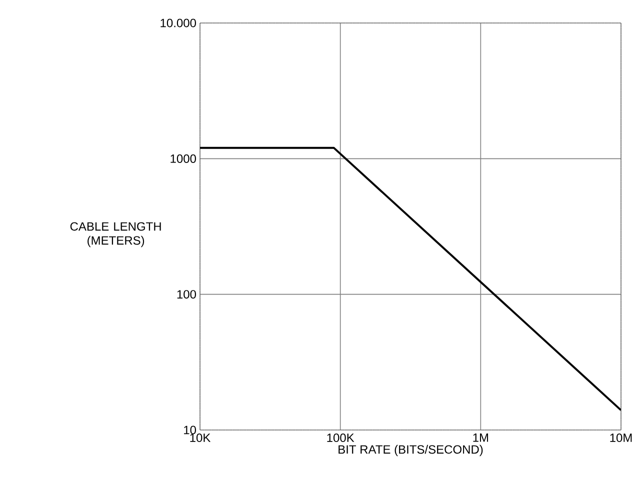 The image size is (641, 483). Describe the element at coordinates (186, 294) in the screenshot. I see `y-tick-label: 100` at that location.